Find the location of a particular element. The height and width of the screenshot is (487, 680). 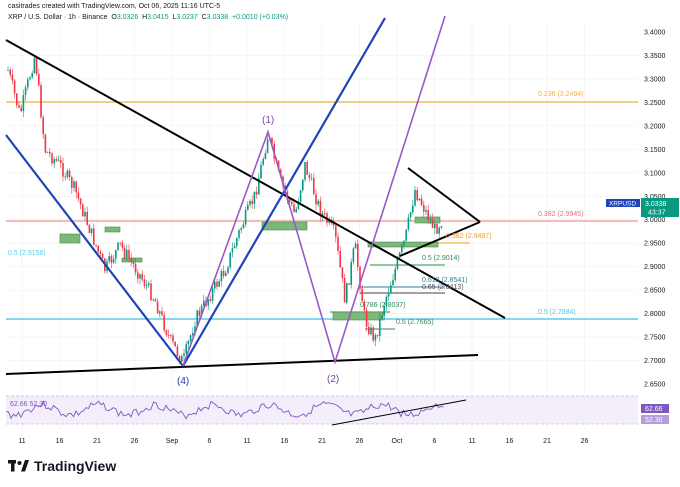

time-tick-label: 21 is located at coordinates (97, 441).